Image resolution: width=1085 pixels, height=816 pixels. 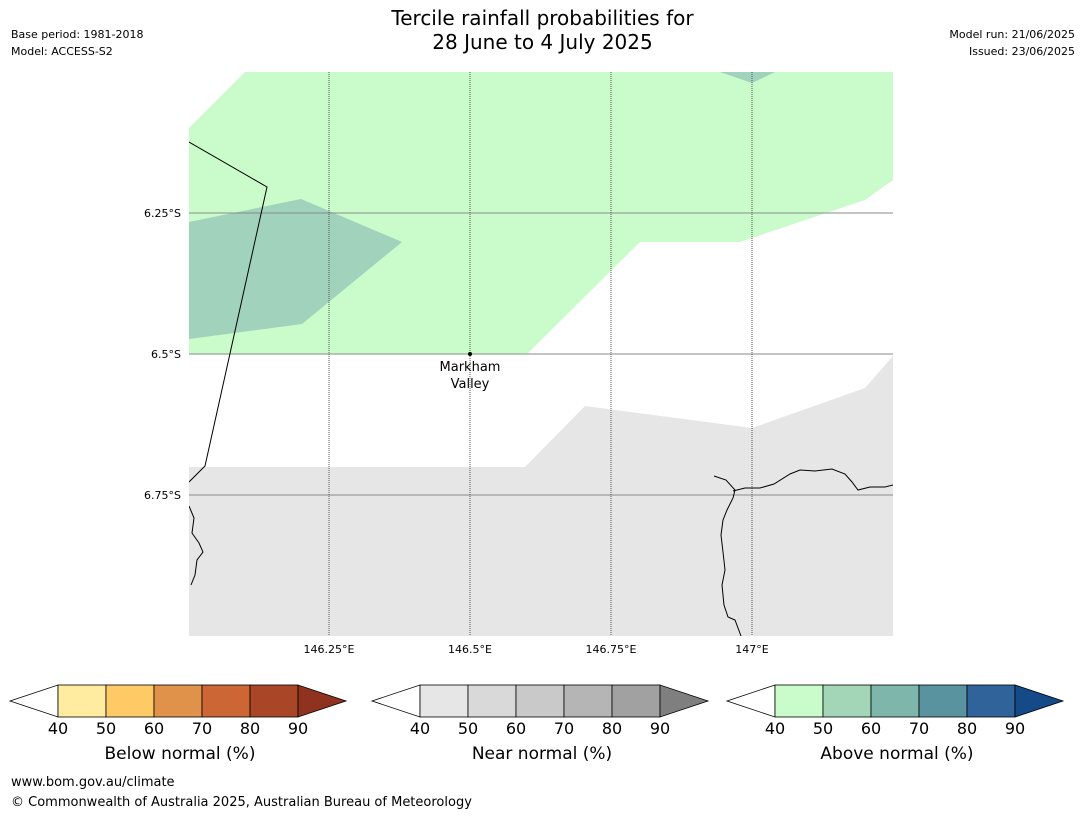 What do you see at coordinates (470, 649) in the screenshot?
I see `lon-label: 146.5°E` at bounding box center [470, 649].